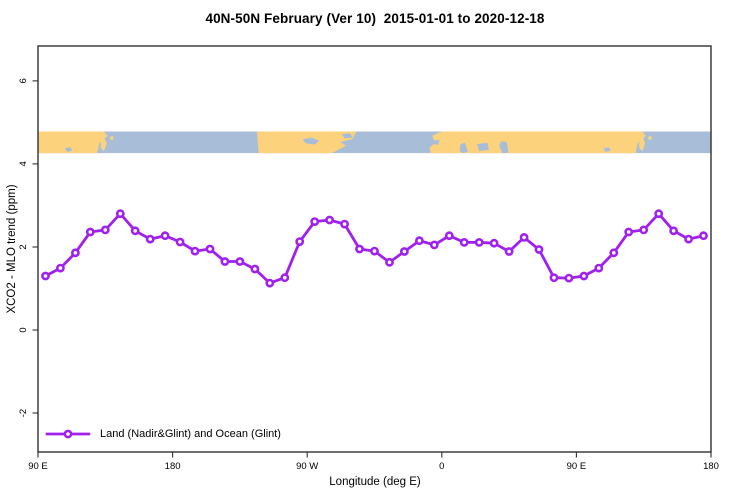  I want to click on legend: Land (Nadir&Glint) and Ocean (Glint), so click(163, 434).